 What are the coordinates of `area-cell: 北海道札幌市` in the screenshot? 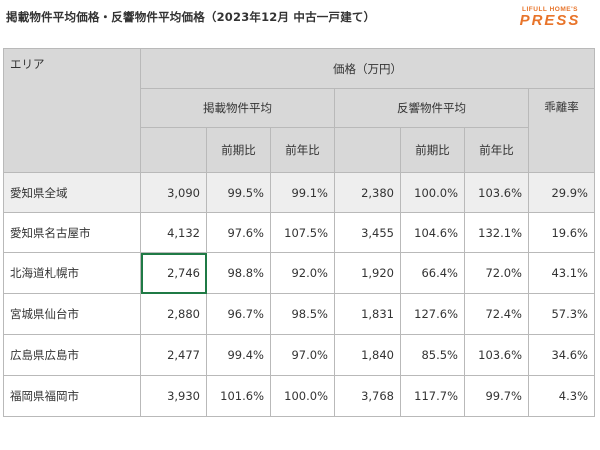 It's located at (72, 273).